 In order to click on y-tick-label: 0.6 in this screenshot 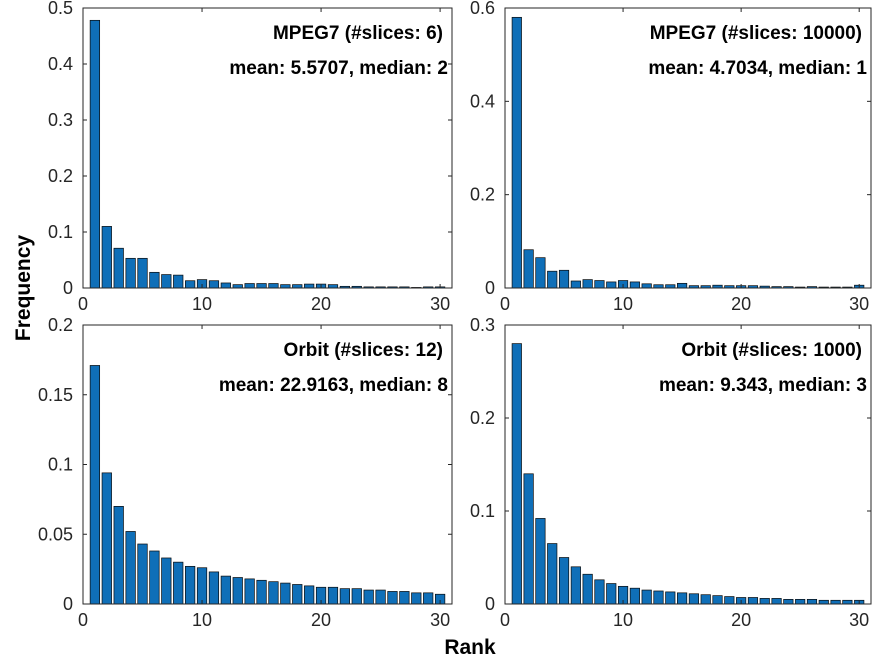, I will do `click(482, 9)`.